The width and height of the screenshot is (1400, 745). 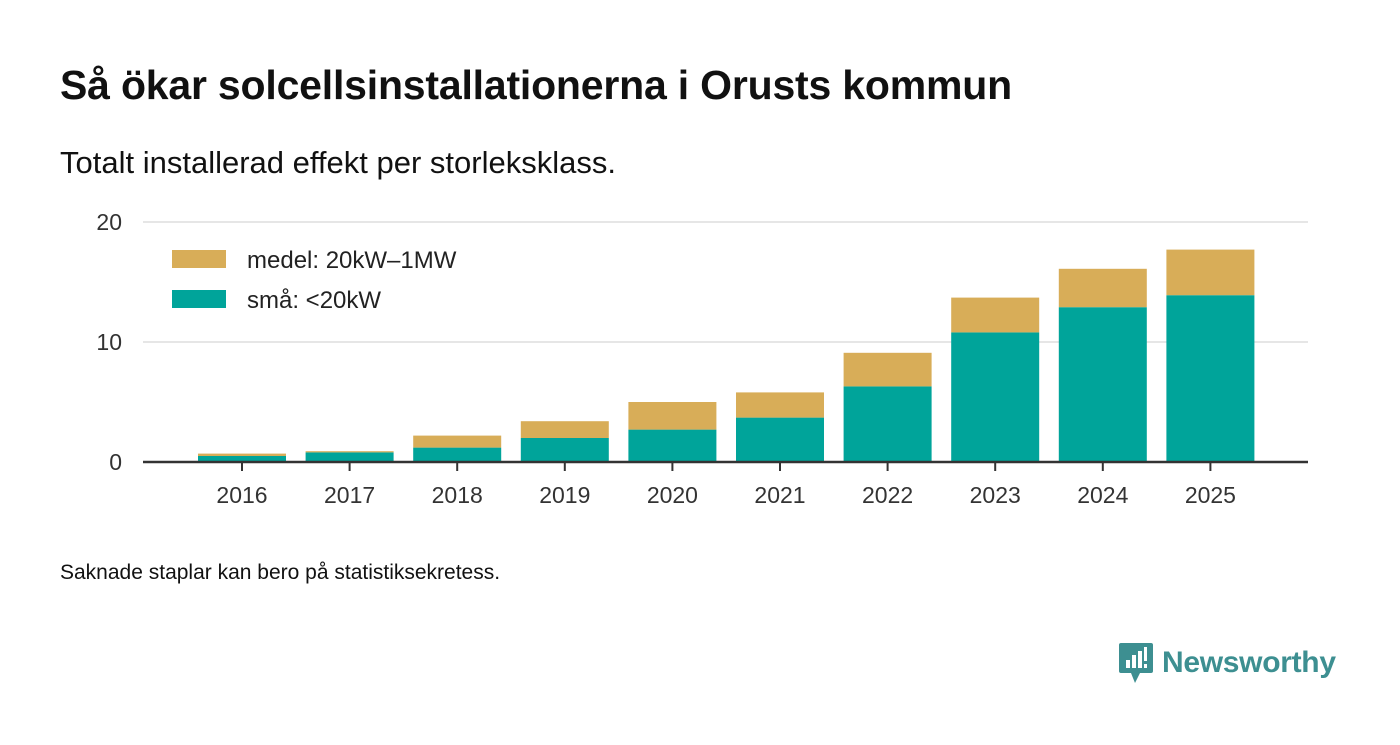 What do you see at coordinates (1249, 662) in the screenshot?
I see `brand-name: Newsworthy` at bounding box center [1249, 662].